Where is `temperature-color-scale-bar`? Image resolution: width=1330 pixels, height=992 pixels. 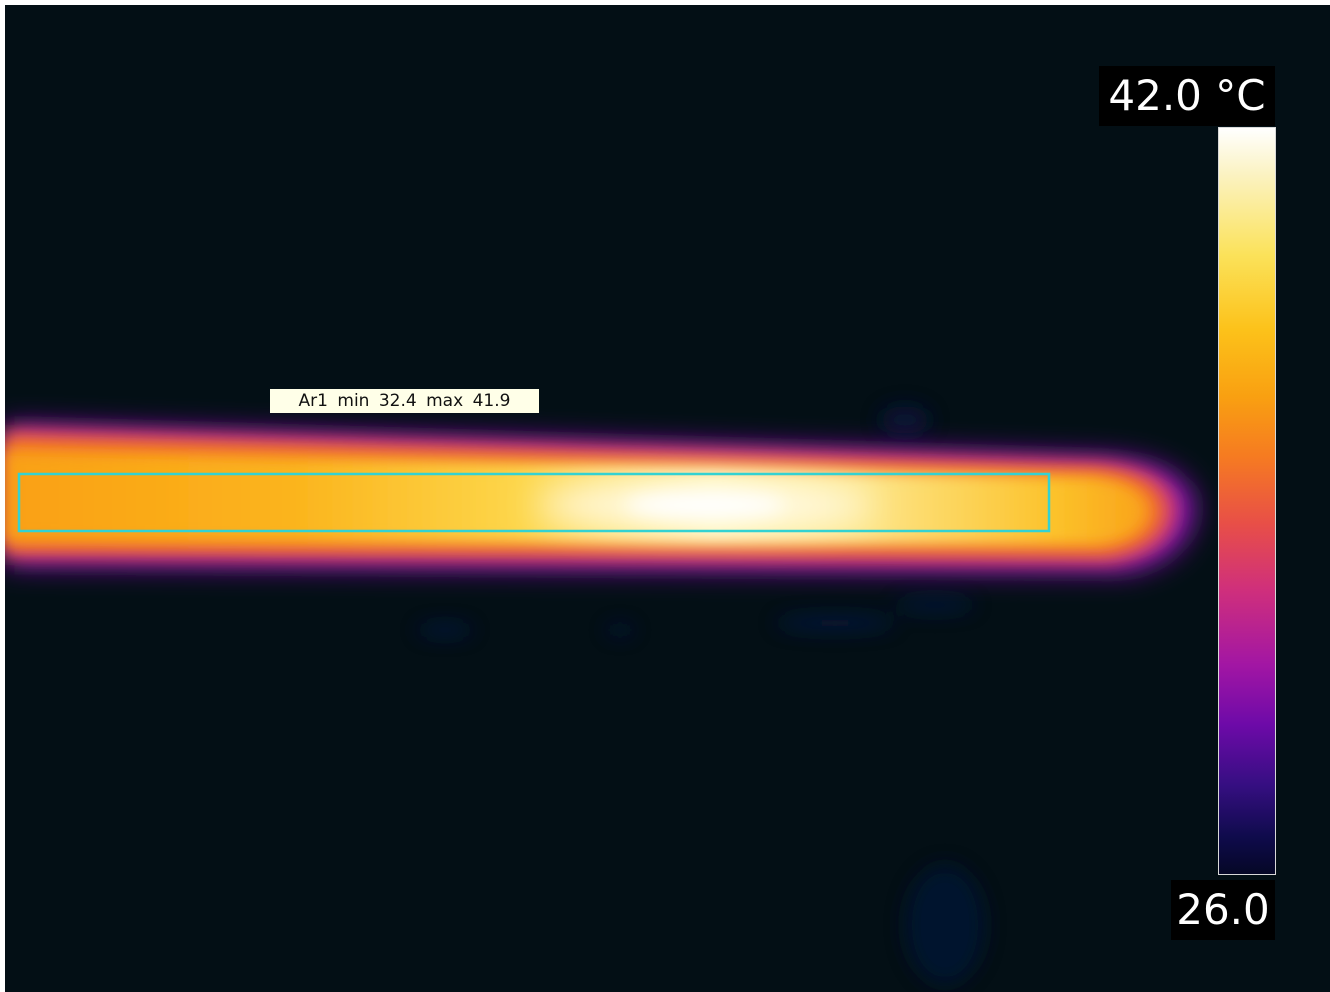 temperature-color-scale-bar is located at coordinates (1247, 501).